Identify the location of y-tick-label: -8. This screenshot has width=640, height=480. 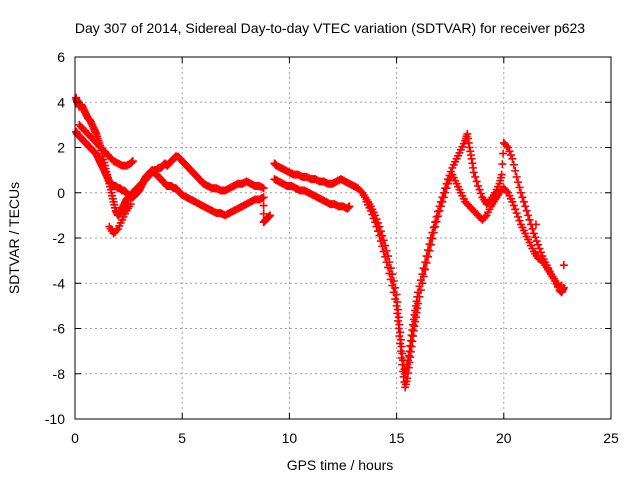
(59, 374).